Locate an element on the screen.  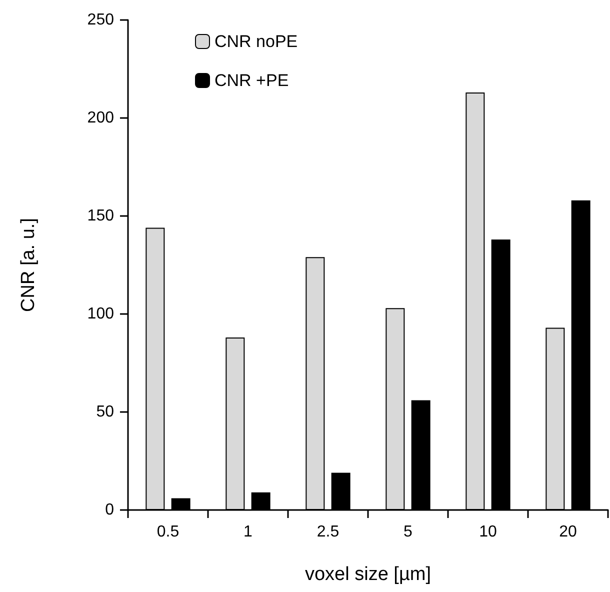
x-tick-label: 1 is located at coordinates (248, 532).